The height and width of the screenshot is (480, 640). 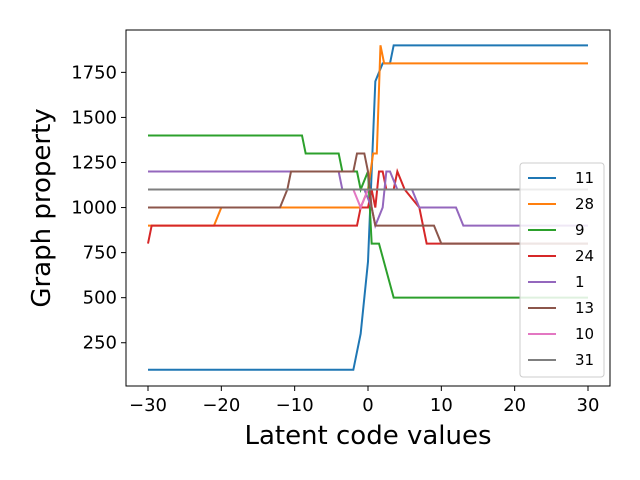 I want to click on legend: 11 28 9 24 1 13 10 31, so click(x=562, y=270).